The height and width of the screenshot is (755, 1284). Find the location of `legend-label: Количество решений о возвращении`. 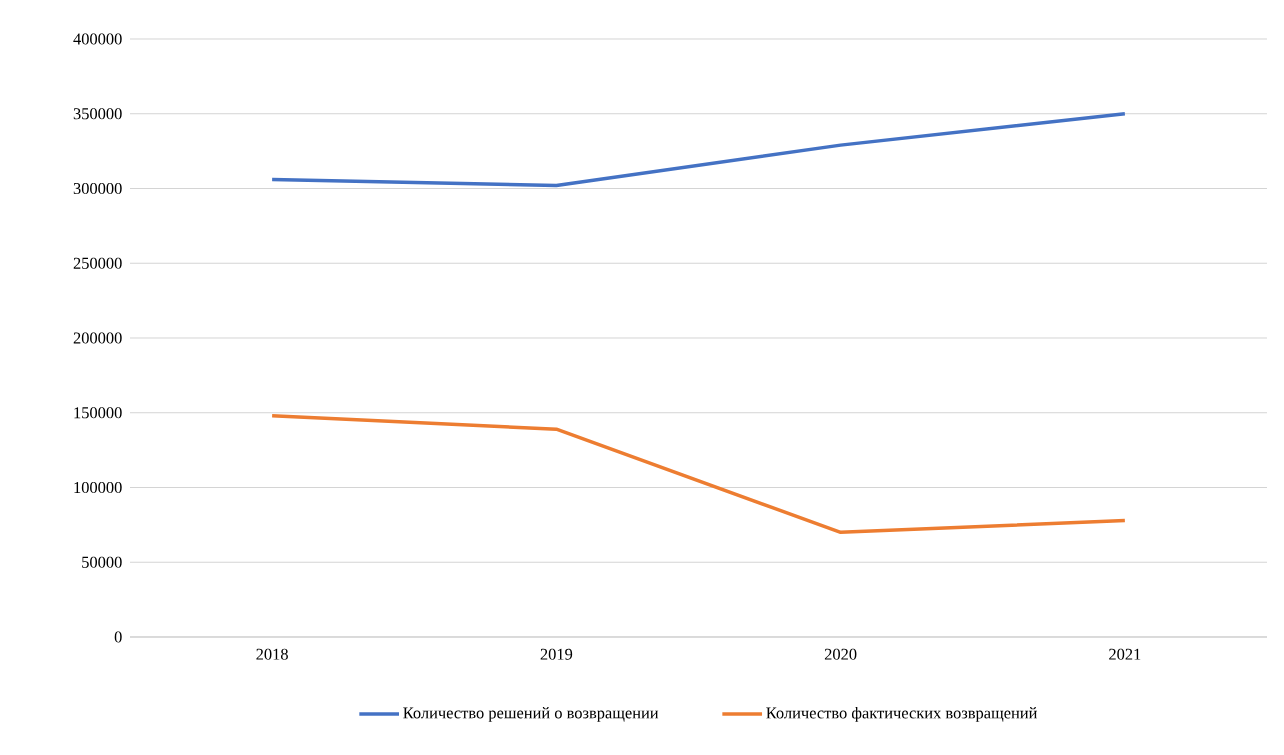

legend-label: Количество решений о возвращении is located at coordinates (531, 714).